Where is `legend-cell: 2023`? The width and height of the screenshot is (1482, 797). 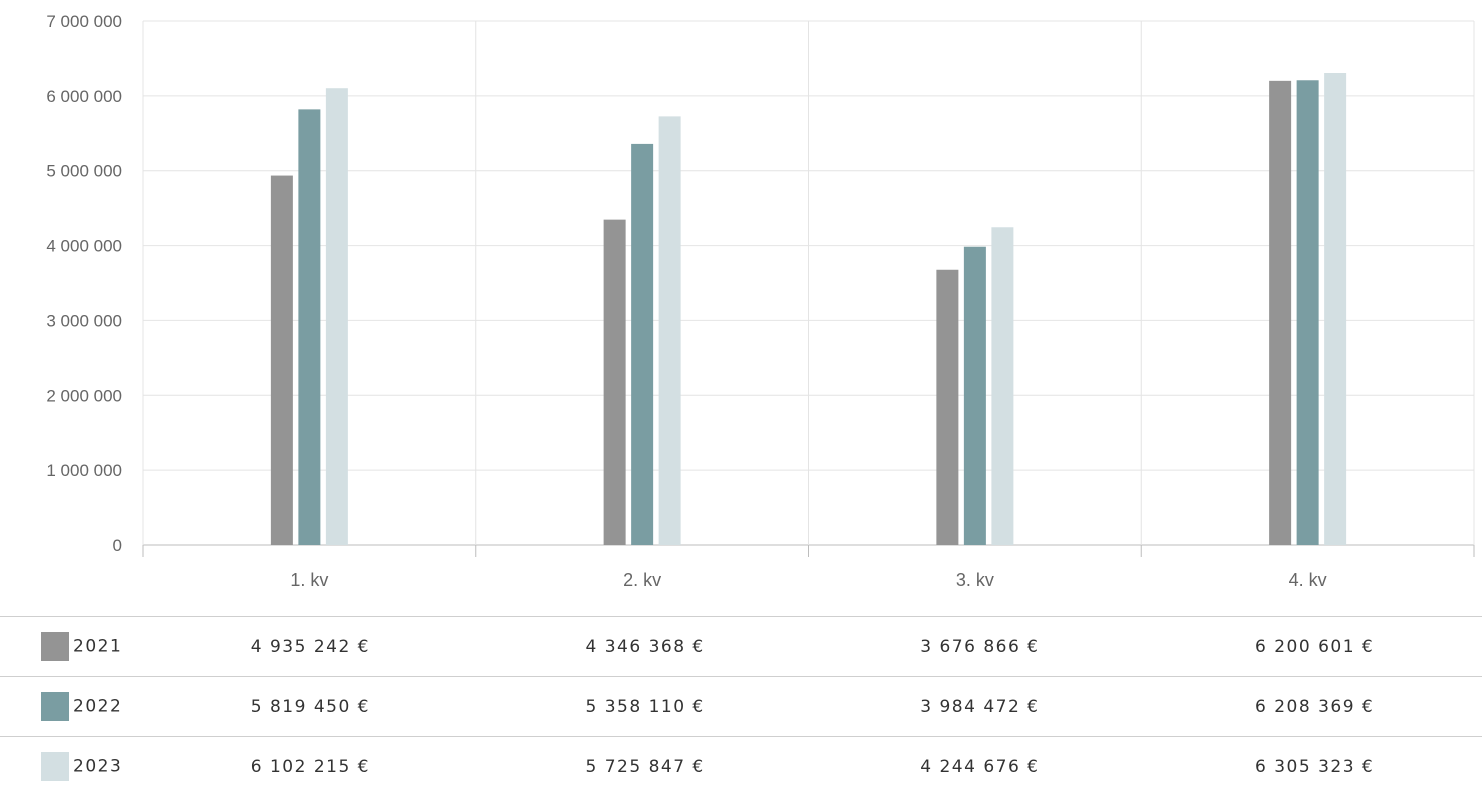 legend-cell: 2023 is located at coordinates (71, 767).